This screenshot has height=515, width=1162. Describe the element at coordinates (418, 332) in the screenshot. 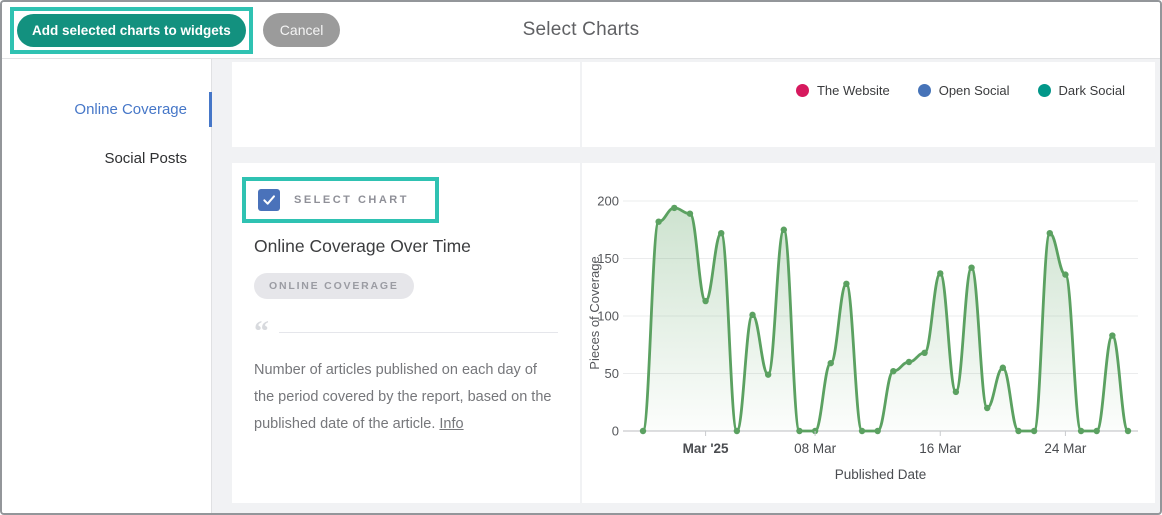

I see `divider-line` at that location.